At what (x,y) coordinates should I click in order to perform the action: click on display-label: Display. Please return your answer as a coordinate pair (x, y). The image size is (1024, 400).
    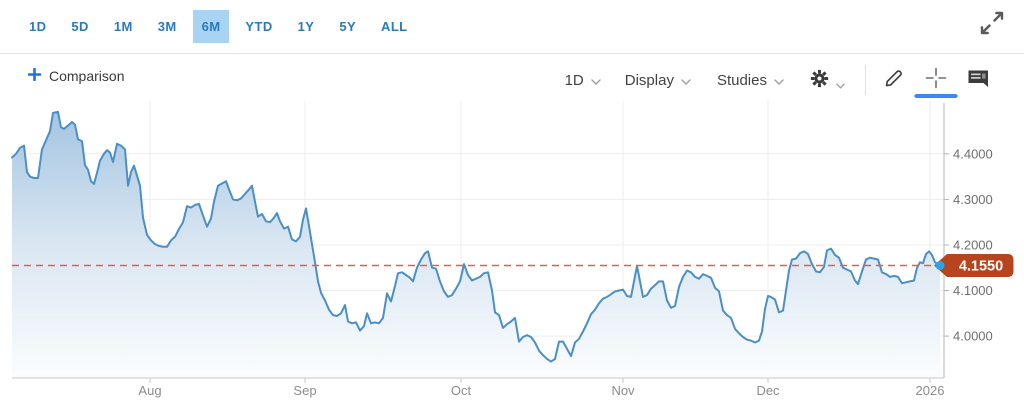
    Looking at the image, I should click on (649, 80).